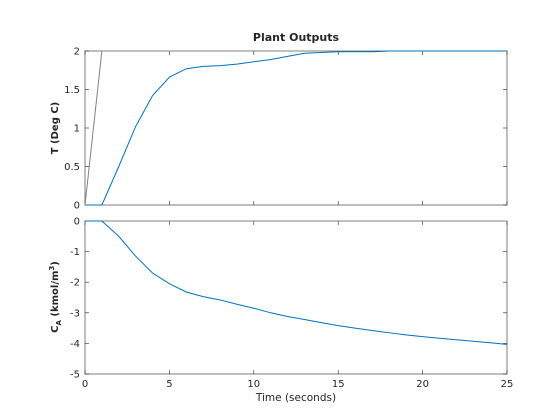 The image size is (560, 420). Describe the element at coordinates (169, 384) in the screenshot. I see `concentration-x-tick-label: 5` at that location.